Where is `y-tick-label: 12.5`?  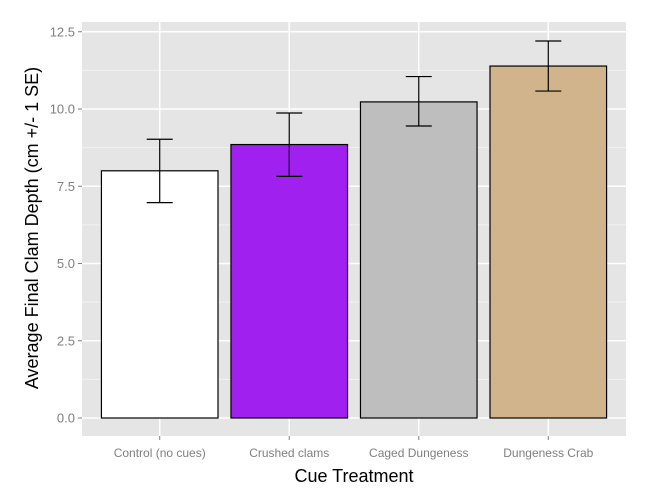
y-tick-label: 12.5 is located at coordinates (62, 31).